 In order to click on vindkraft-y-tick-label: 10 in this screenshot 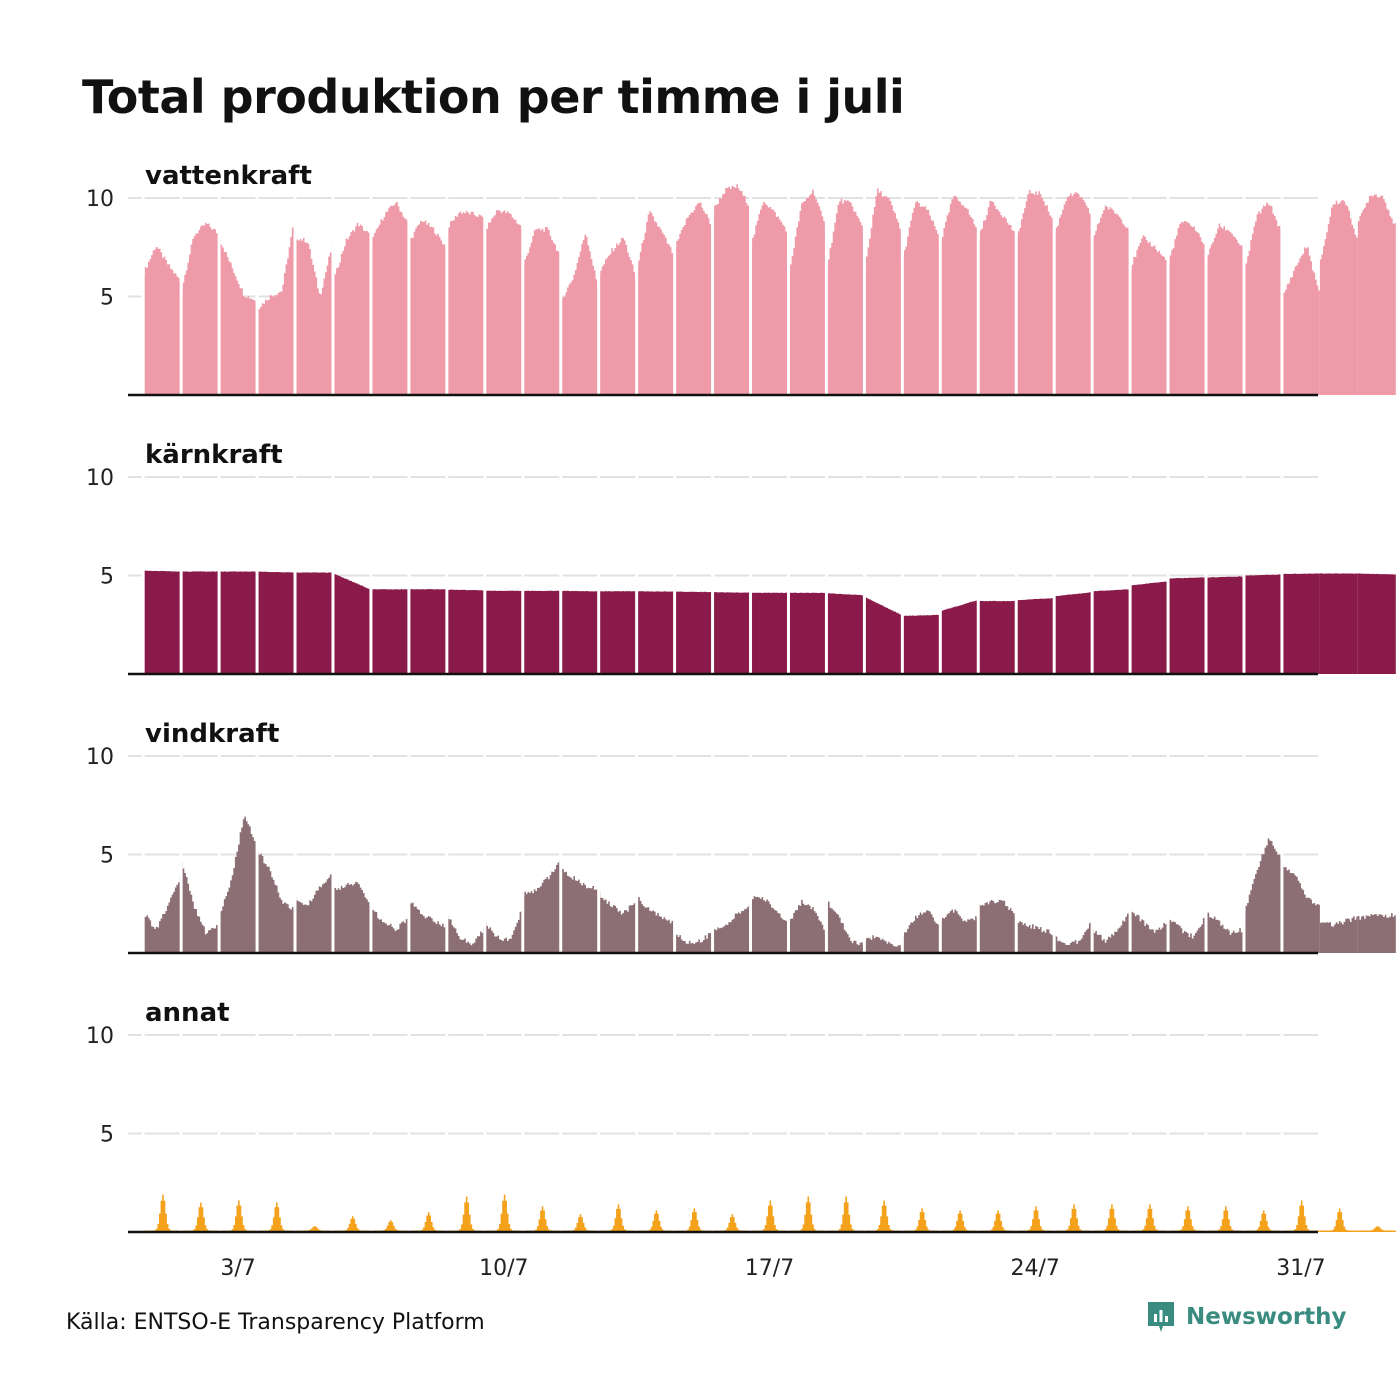, I will do `click(100, 757)`.